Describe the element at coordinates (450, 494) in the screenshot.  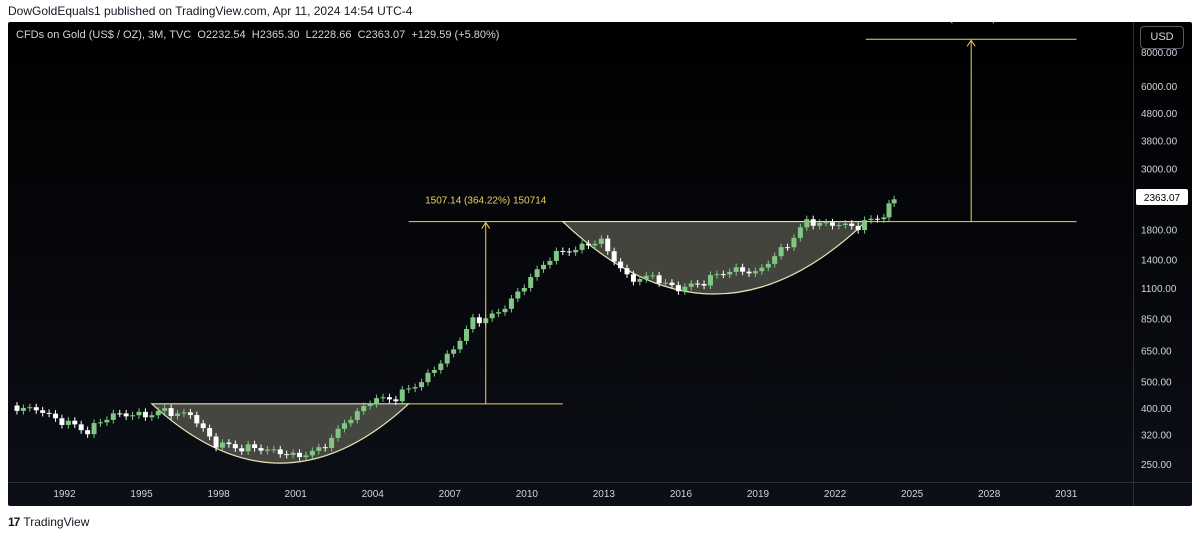
I see `x-tick-label: 2007` at that location.